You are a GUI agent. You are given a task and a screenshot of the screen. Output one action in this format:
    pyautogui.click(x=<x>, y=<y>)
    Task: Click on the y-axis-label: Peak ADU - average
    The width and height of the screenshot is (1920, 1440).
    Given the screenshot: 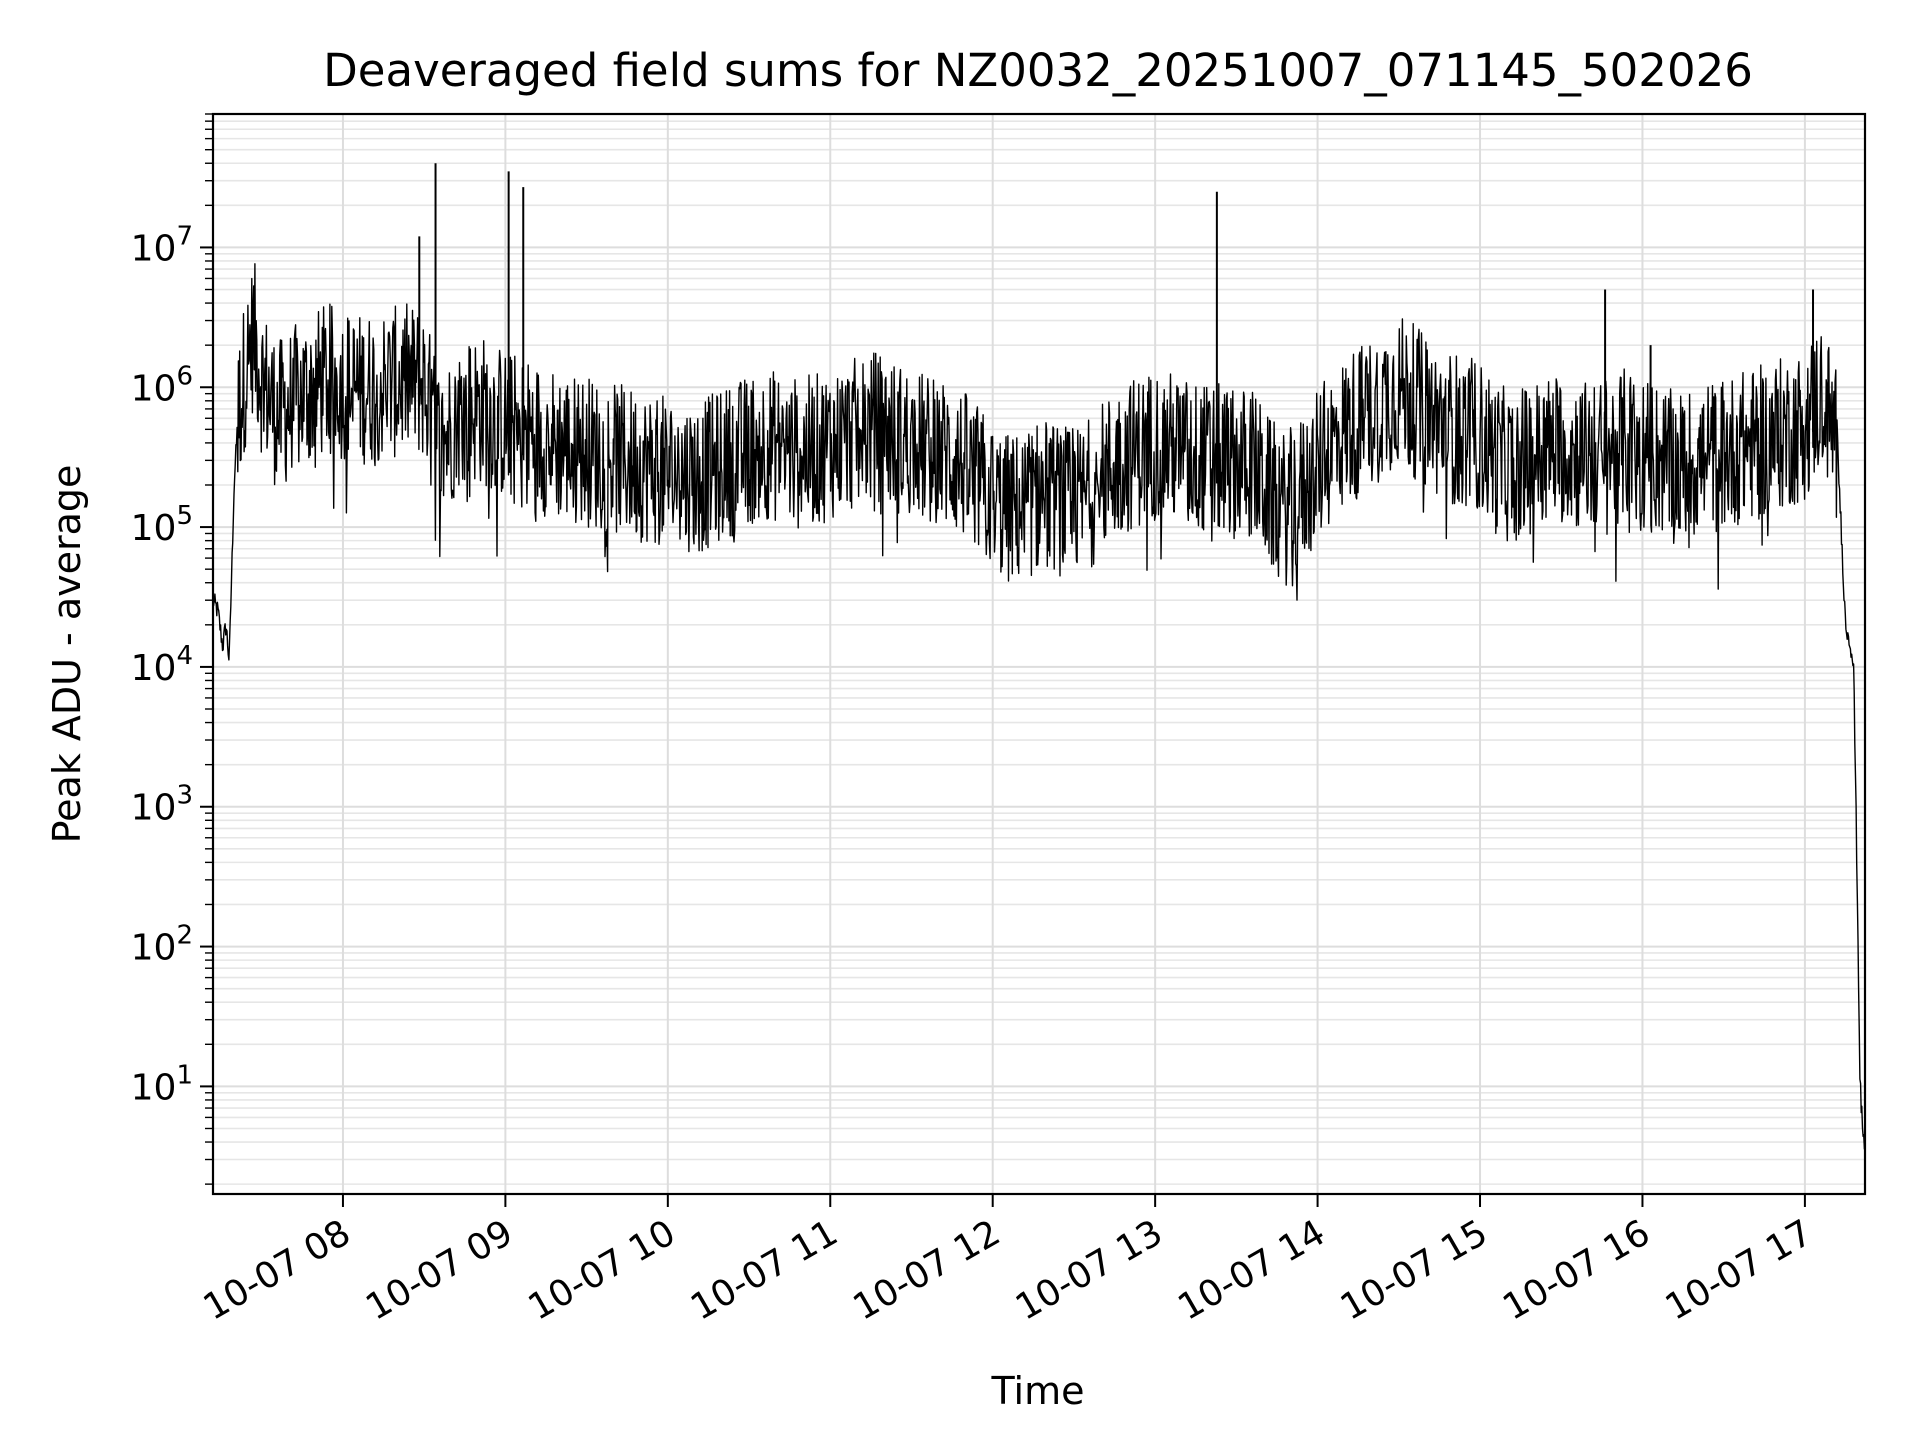 What is the action you would take?
    pyautogui.click(x=67, y=654)
    